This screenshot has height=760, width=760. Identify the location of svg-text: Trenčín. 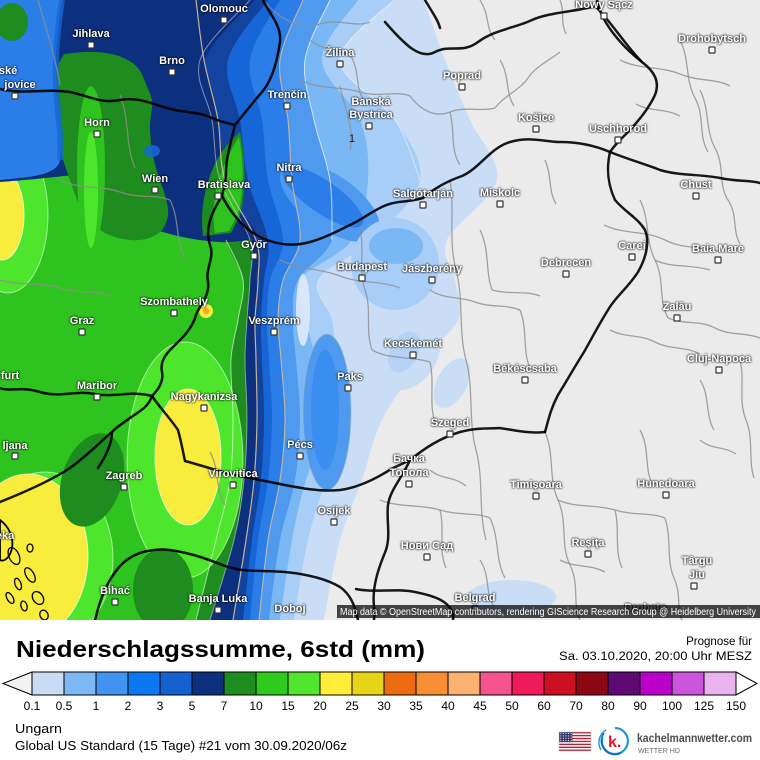
(286, 95).